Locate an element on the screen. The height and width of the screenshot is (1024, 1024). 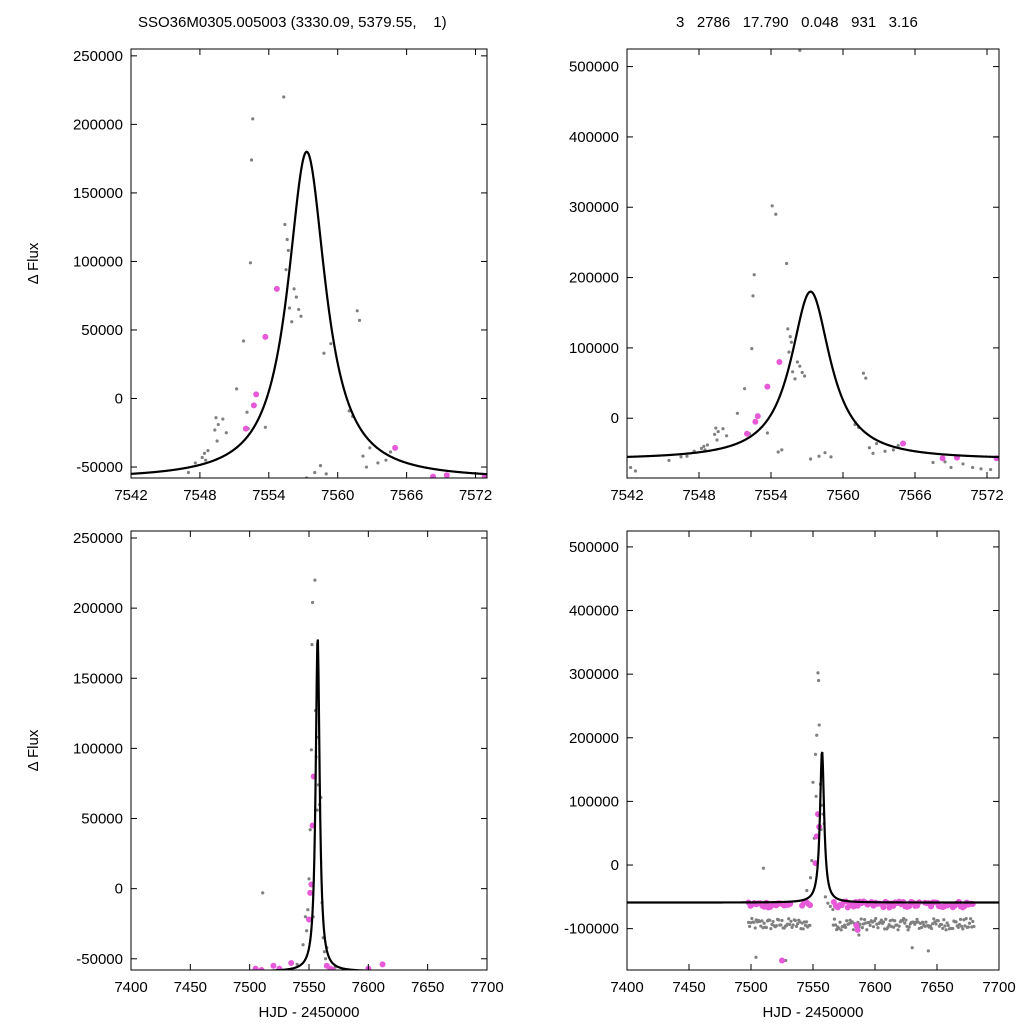
y-tick-label: 150000 is located at coordinates (98, 678).